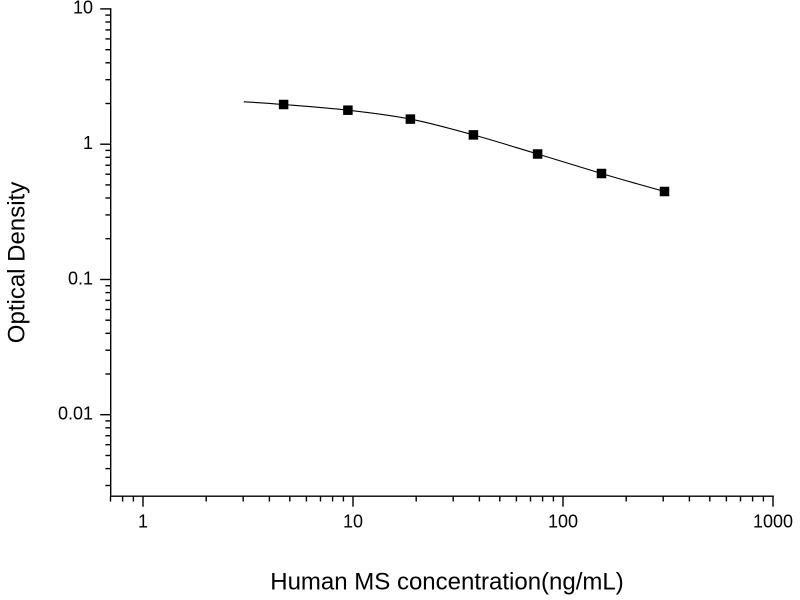 This screenshot has height=600, width=800. I want to click on svg-text: Optical Density, so click(17, 262).